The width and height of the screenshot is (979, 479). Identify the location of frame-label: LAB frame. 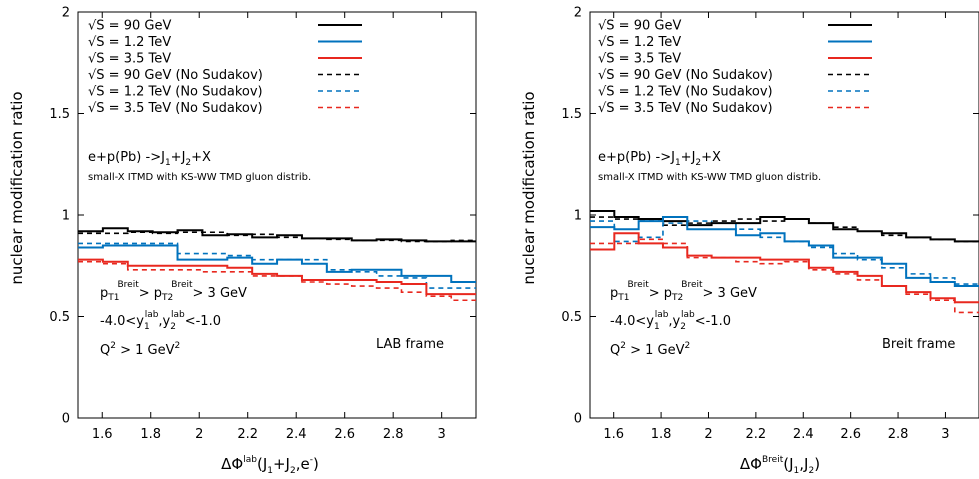
(410, 344).